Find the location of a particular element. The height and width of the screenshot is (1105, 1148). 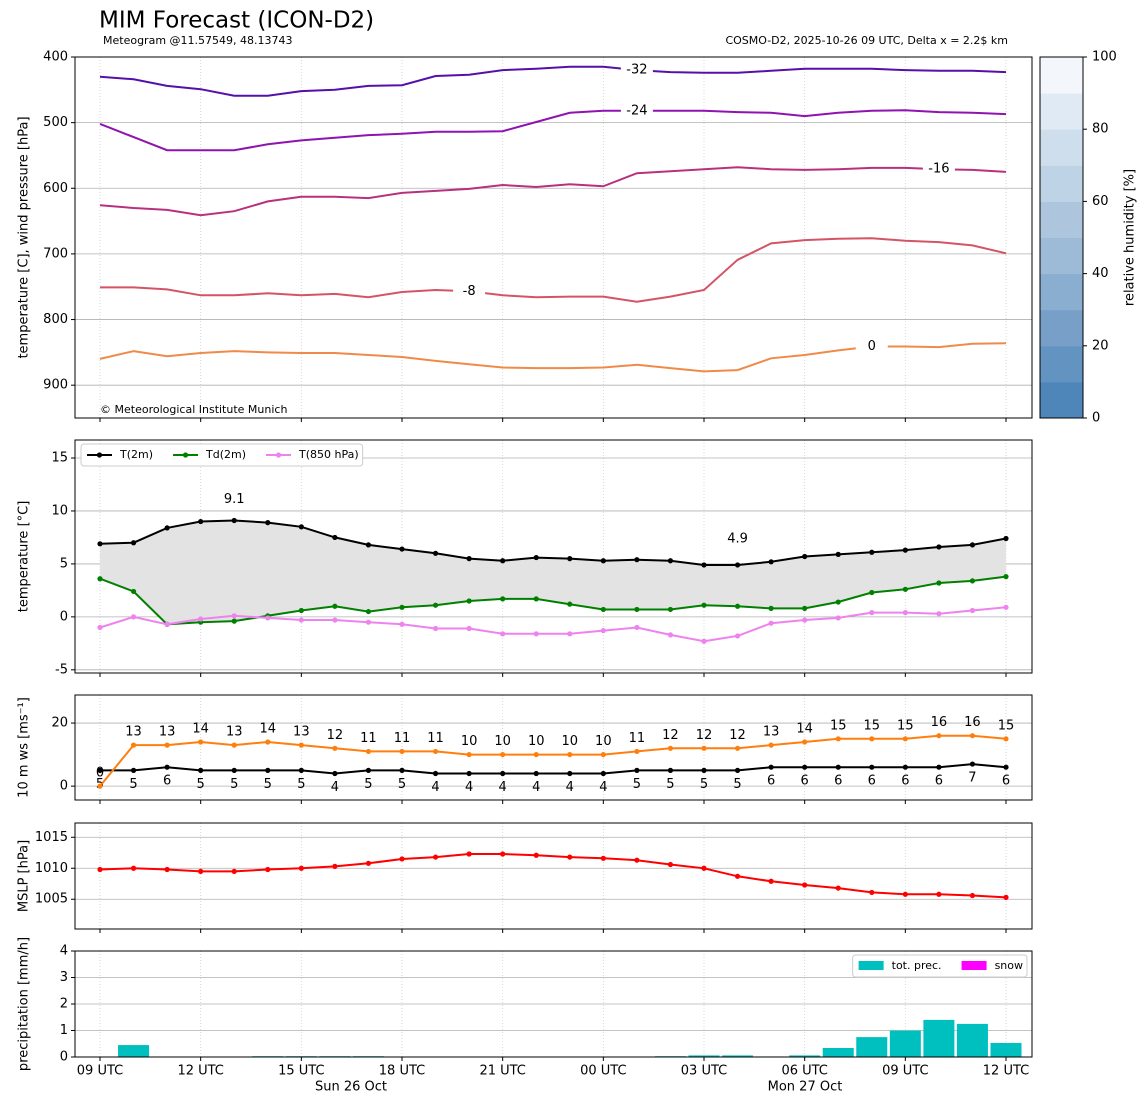

y-tick-label: 10 is located at coordinates (59, 510).